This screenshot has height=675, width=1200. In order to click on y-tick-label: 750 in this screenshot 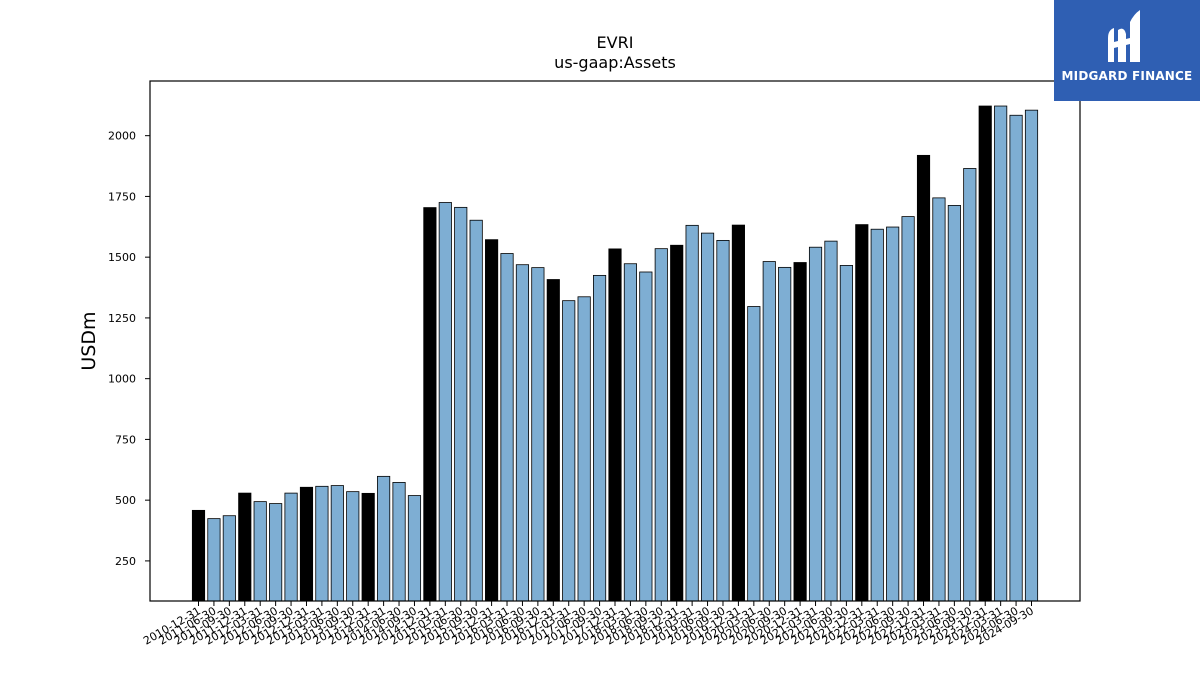, I will do `click(125, 439)`.